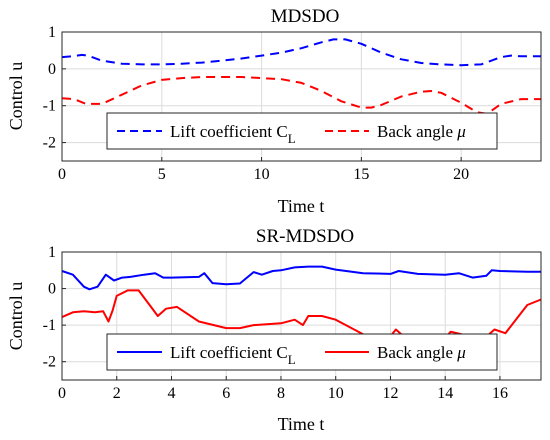  I want to click on x-tick-label: 14, so click(445, 393).